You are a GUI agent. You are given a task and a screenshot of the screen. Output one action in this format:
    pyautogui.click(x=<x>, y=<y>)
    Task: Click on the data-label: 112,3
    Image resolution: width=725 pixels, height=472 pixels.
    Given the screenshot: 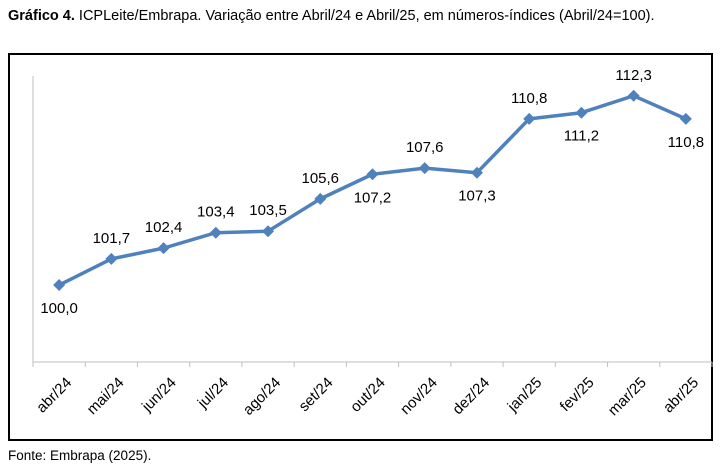 What is the action you would take?
    pyautogui.click(x=633, y=75)
    